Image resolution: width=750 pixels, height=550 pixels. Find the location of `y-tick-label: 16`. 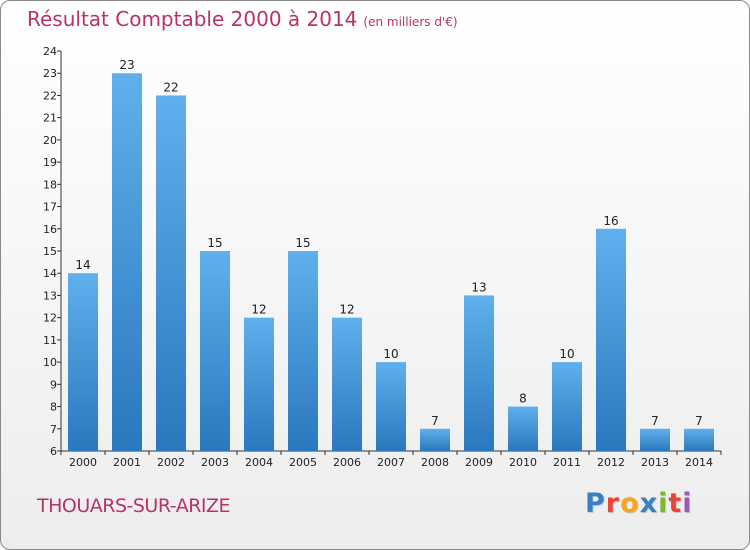

y-tick-label: 16 is located at coordinates (50, 229).